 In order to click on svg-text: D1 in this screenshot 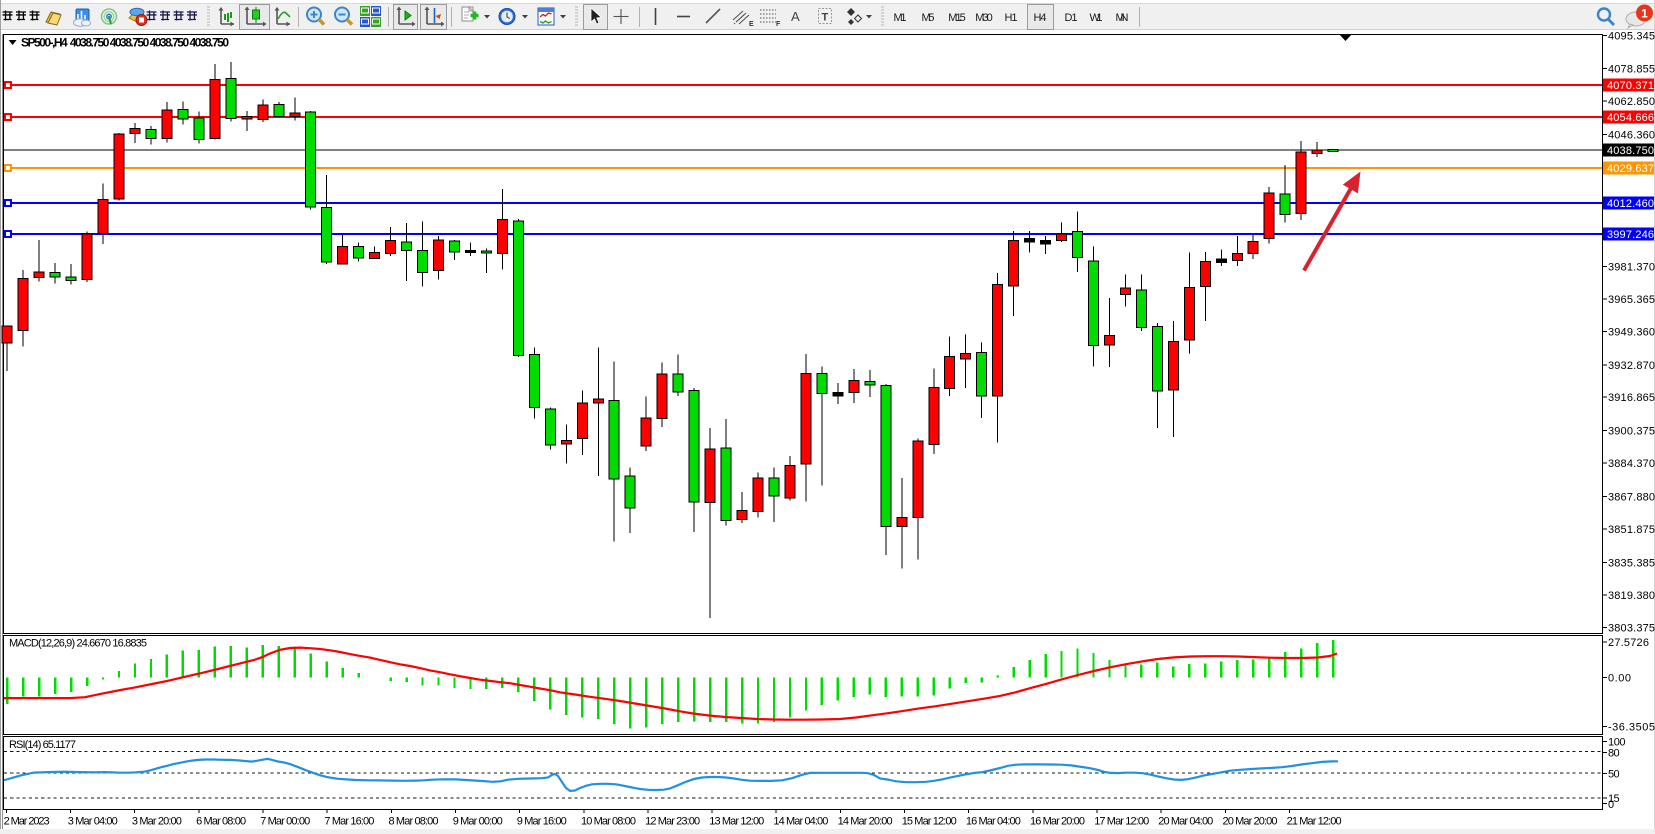, I will do `click(1071, 18)`.